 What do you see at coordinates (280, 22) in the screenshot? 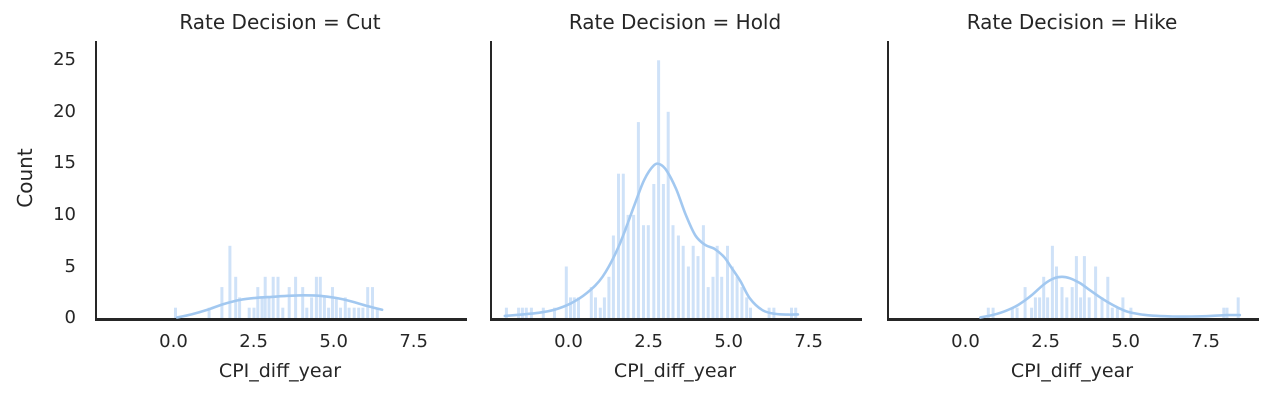
I see `facet-title-cut: Rate Decision = Cut` at bounding box center [280, 22].